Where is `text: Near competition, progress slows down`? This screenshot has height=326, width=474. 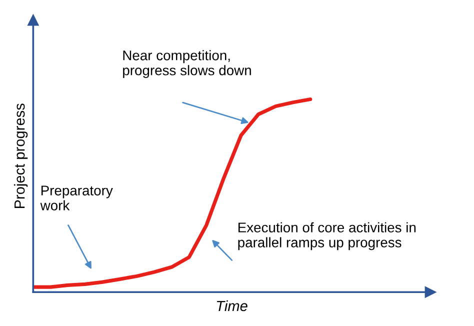
text: Near competition, progress slows down is located at coordinates (187, 64).